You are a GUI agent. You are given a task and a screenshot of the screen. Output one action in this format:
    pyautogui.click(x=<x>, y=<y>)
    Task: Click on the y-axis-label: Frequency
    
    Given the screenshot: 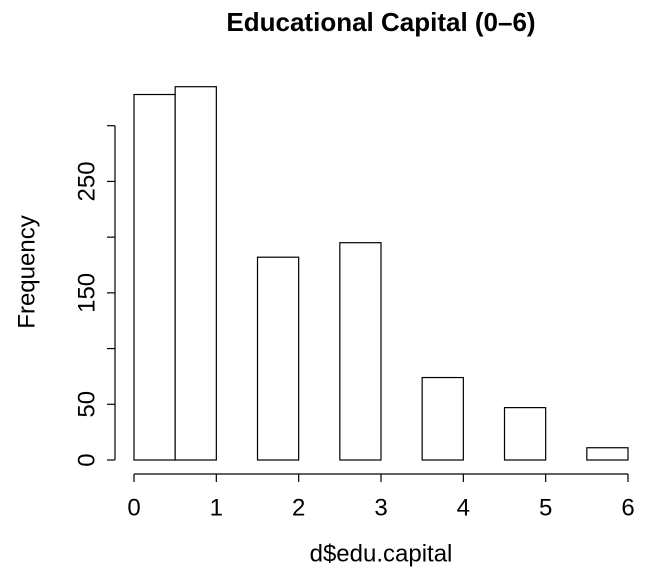 What is the action you would take?
    pyautogui.click(x=26, y=271)
    